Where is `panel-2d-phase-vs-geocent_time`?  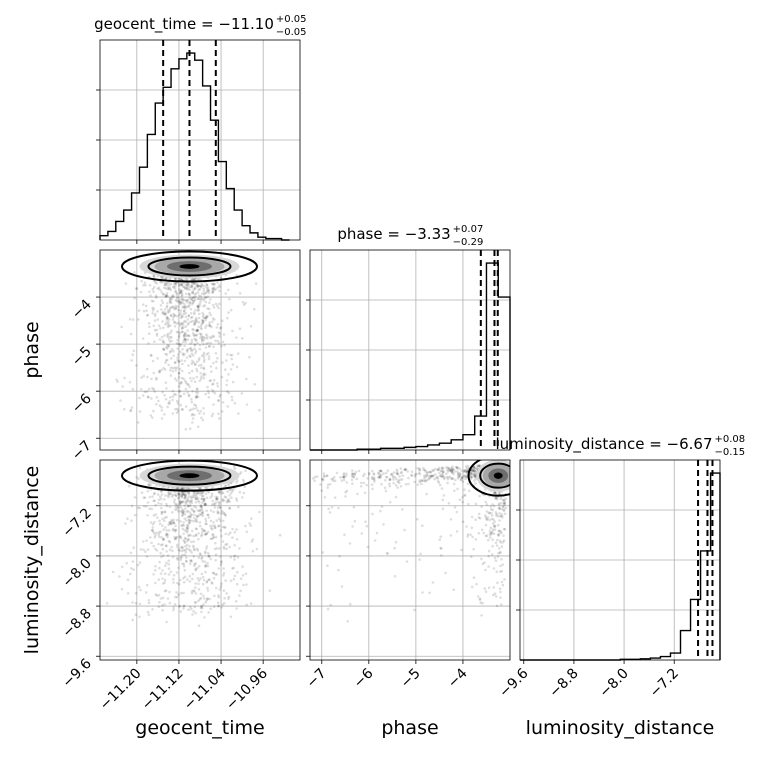 panel-2d-phase-vs-geocent_time is located at coordinates (198, 351).